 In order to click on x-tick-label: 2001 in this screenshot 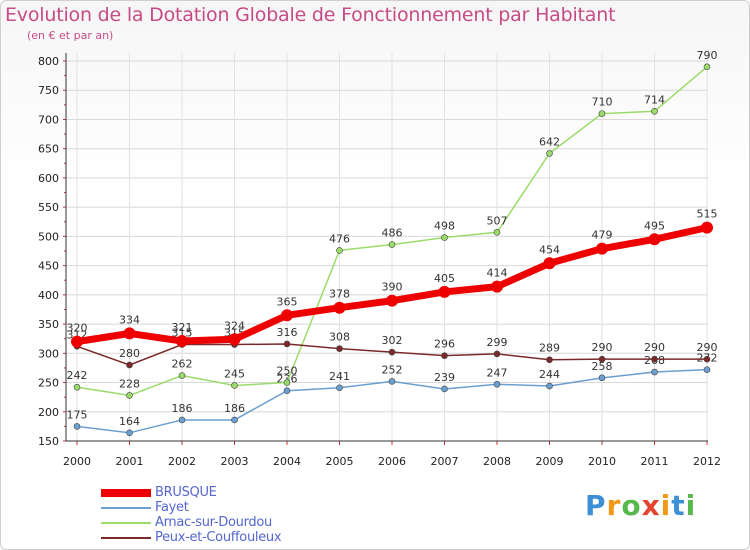, I will do `click(130, 461)`.